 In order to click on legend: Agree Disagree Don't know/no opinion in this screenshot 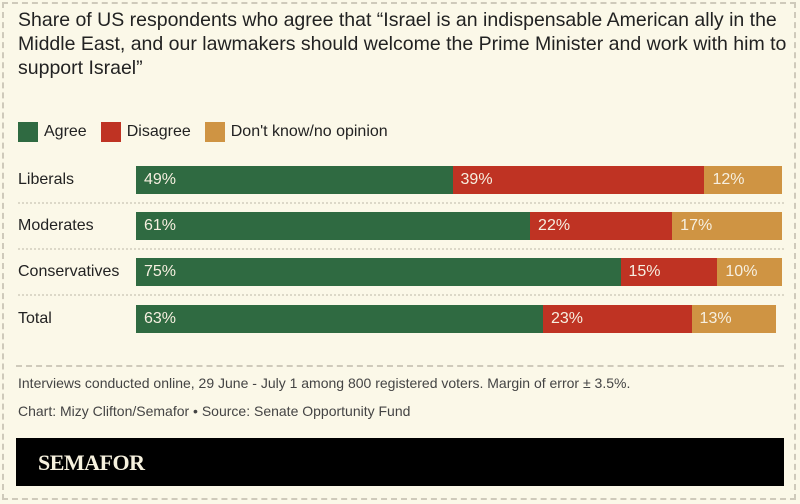, I will do `click(210, 132)`.